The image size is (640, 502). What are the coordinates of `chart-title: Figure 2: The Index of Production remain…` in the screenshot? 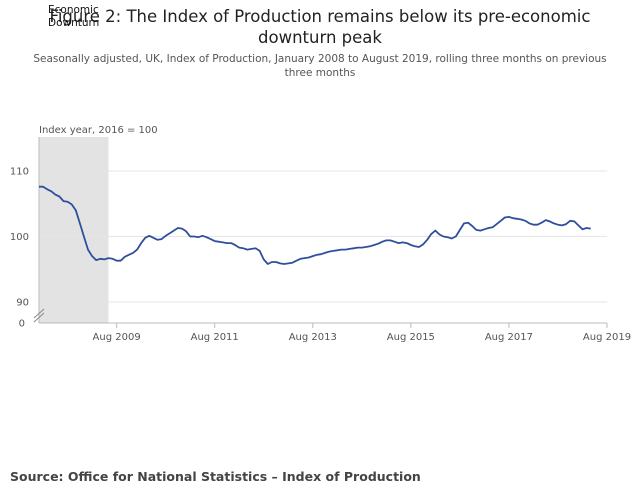 It's located at (320, 27).